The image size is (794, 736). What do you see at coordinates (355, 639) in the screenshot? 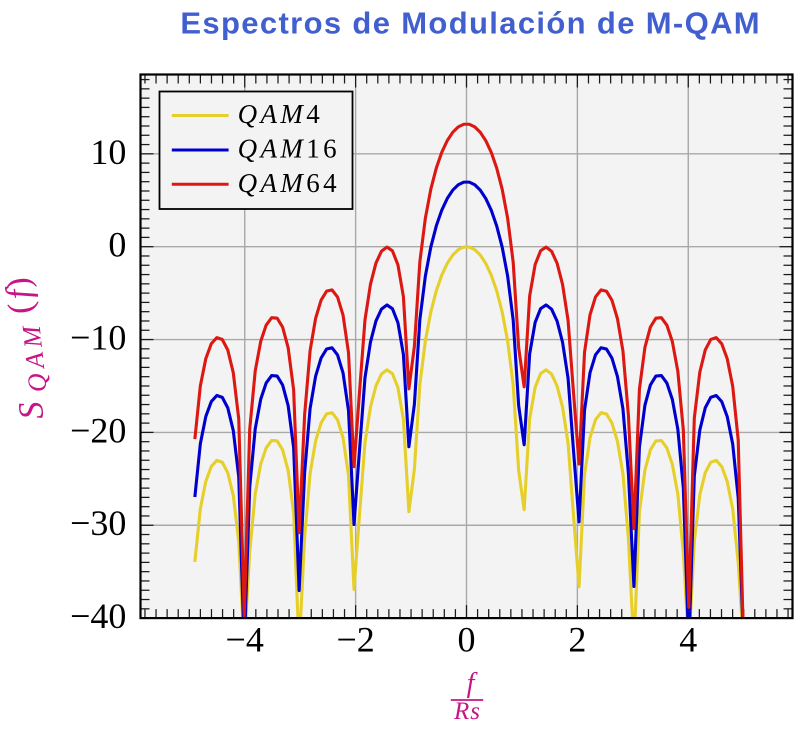
I see `svg-text: −2` at bounding box center [355, 639].